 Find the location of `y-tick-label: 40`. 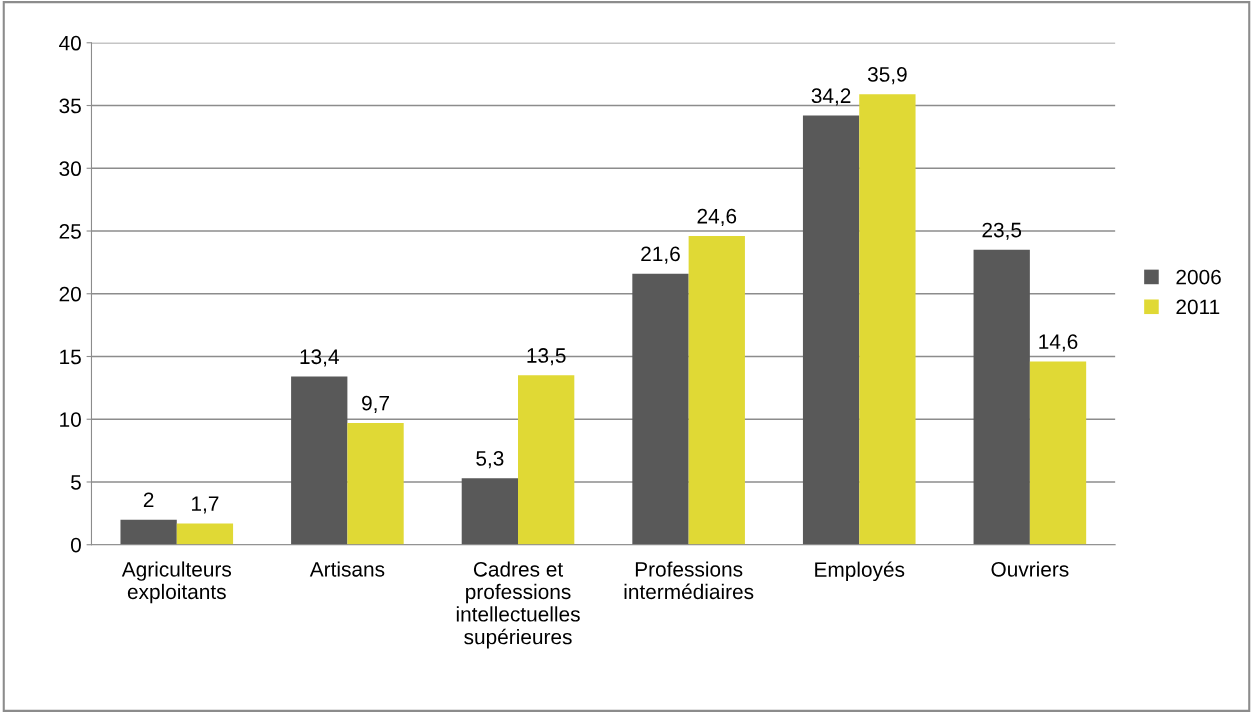

y-tick-label: 40 is located at coordinates (70, 43).